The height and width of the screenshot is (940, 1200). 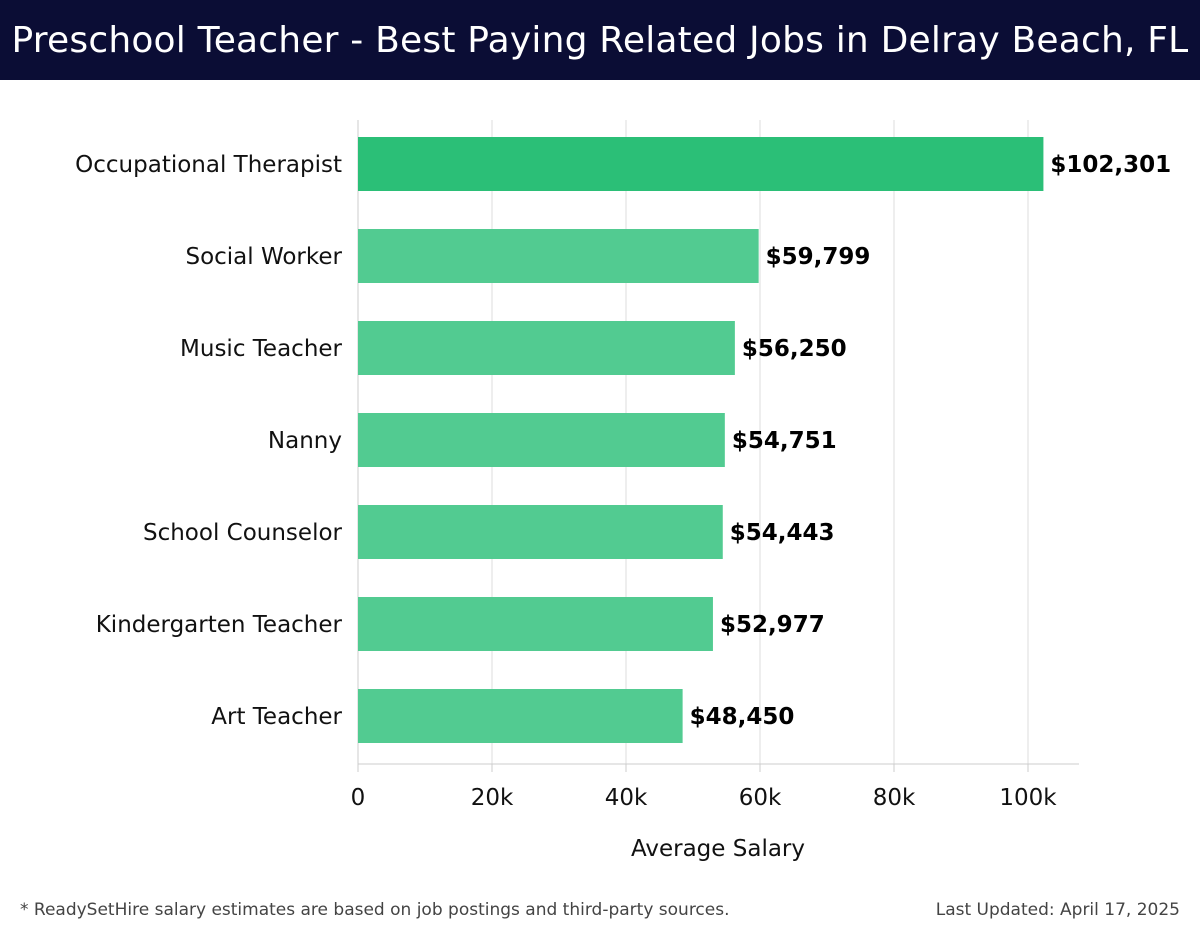 What do you see at coordinates (1028, 798) in the screenshot?
I see `x-tick-label: 100k` at bounding box center [1028, 798].